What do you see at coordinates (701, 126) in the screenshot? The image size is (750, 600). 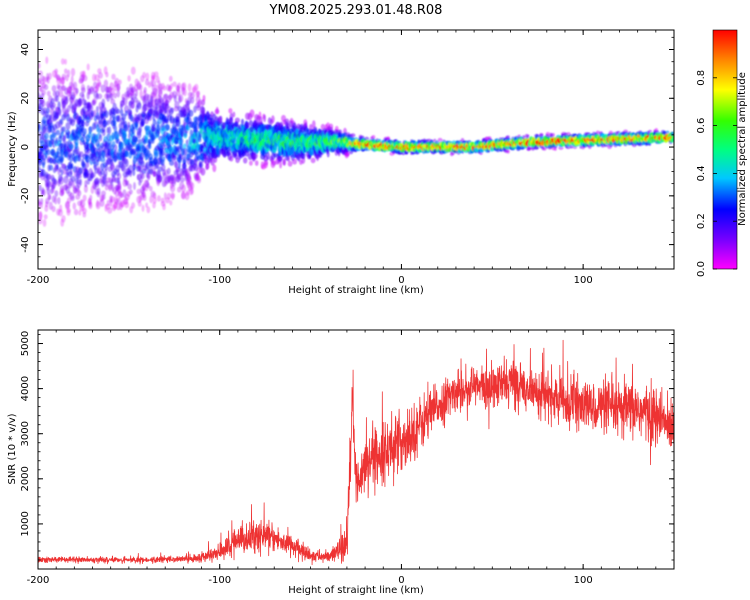 I see `colorbar-tick-label: 0.6` at bounding box center [701, 126].